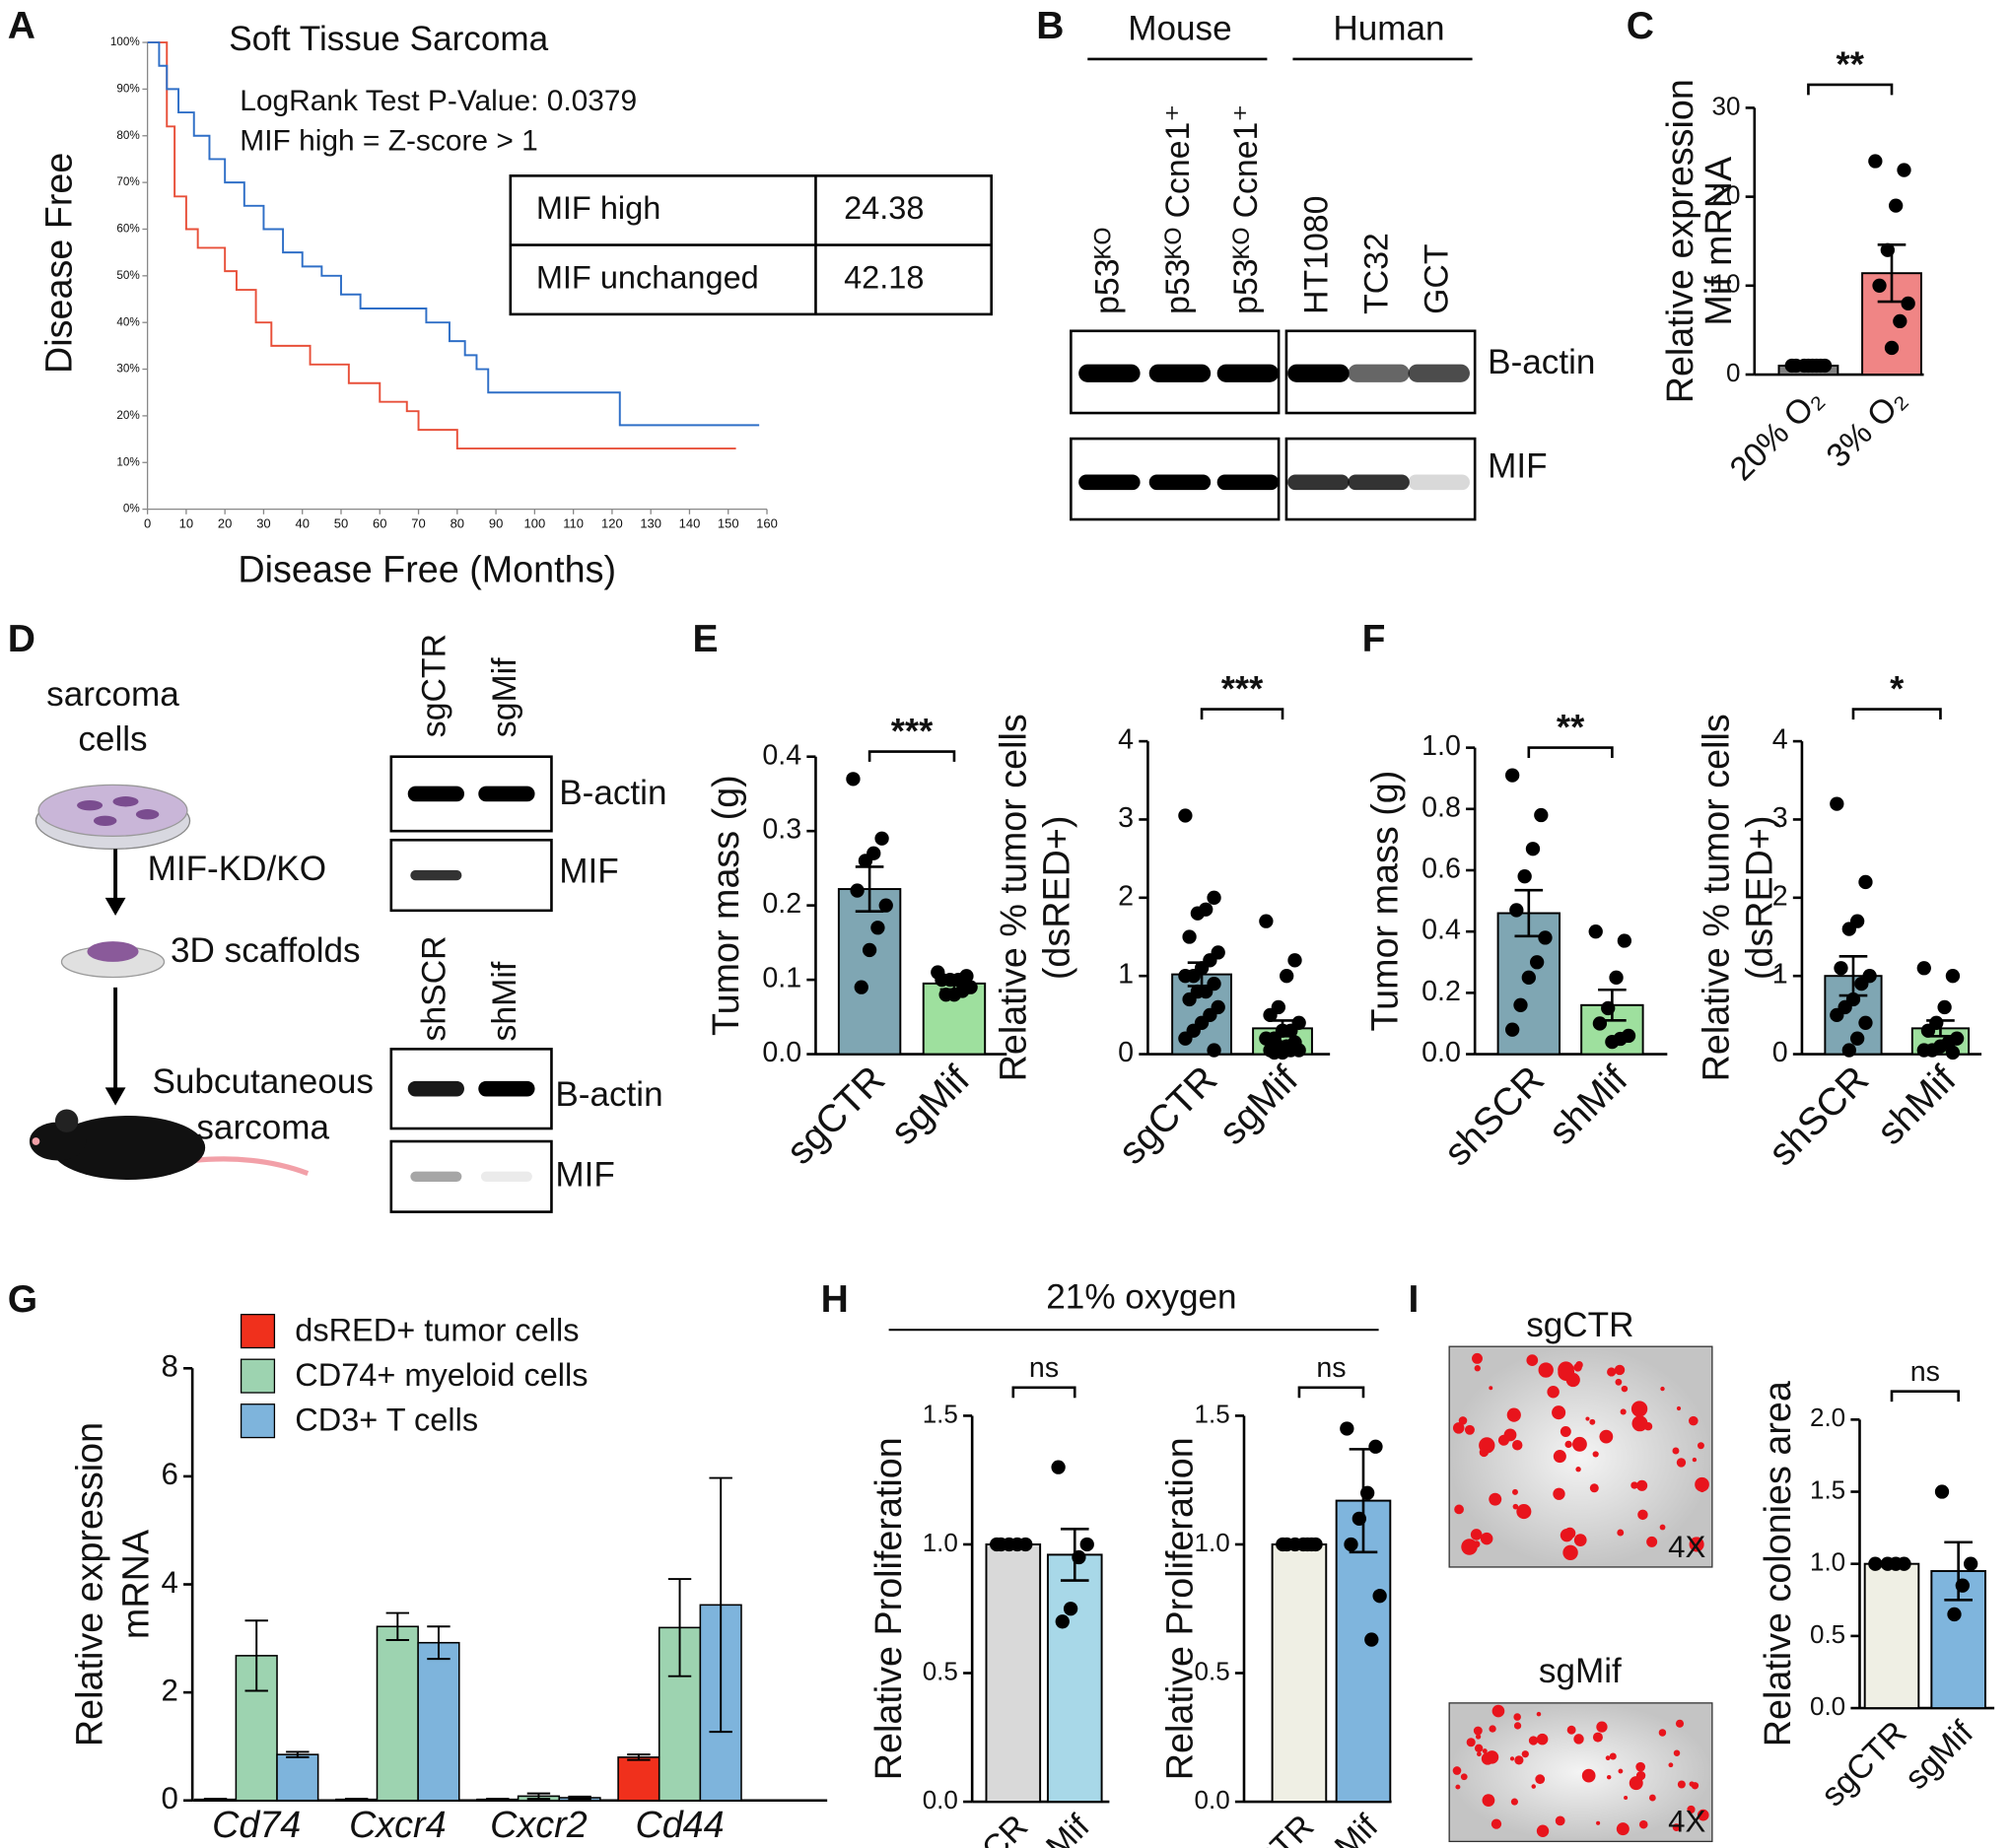 The height and width of the screenshot is (1848, 2011). Describe the element at coordinates (1780, 896) in the screenshot. I see `y-tick-label: 2` at that location.